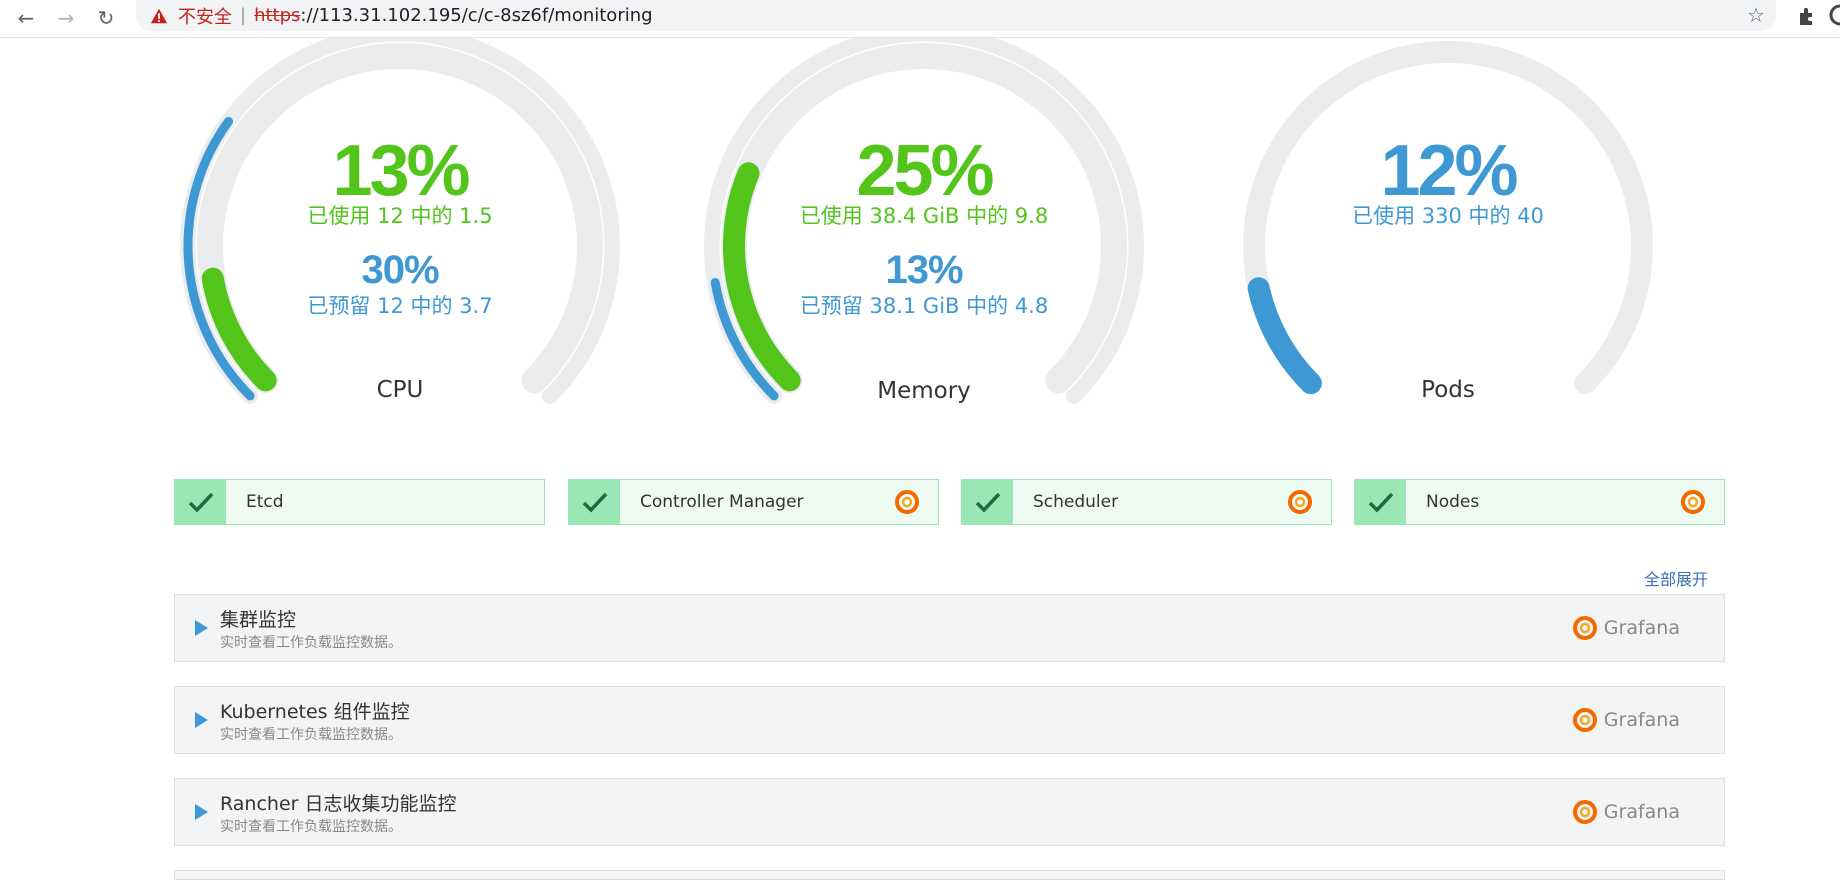  Describe the element at coordinates (1676, 579) in the screenshot. I see `expand-all-link: 全部展开` at that location.